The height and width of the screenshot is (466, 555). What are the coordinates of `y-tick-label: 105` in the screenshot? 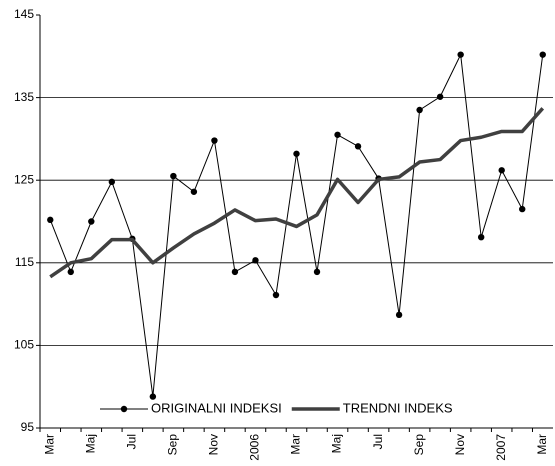 It's located at (24, 345).